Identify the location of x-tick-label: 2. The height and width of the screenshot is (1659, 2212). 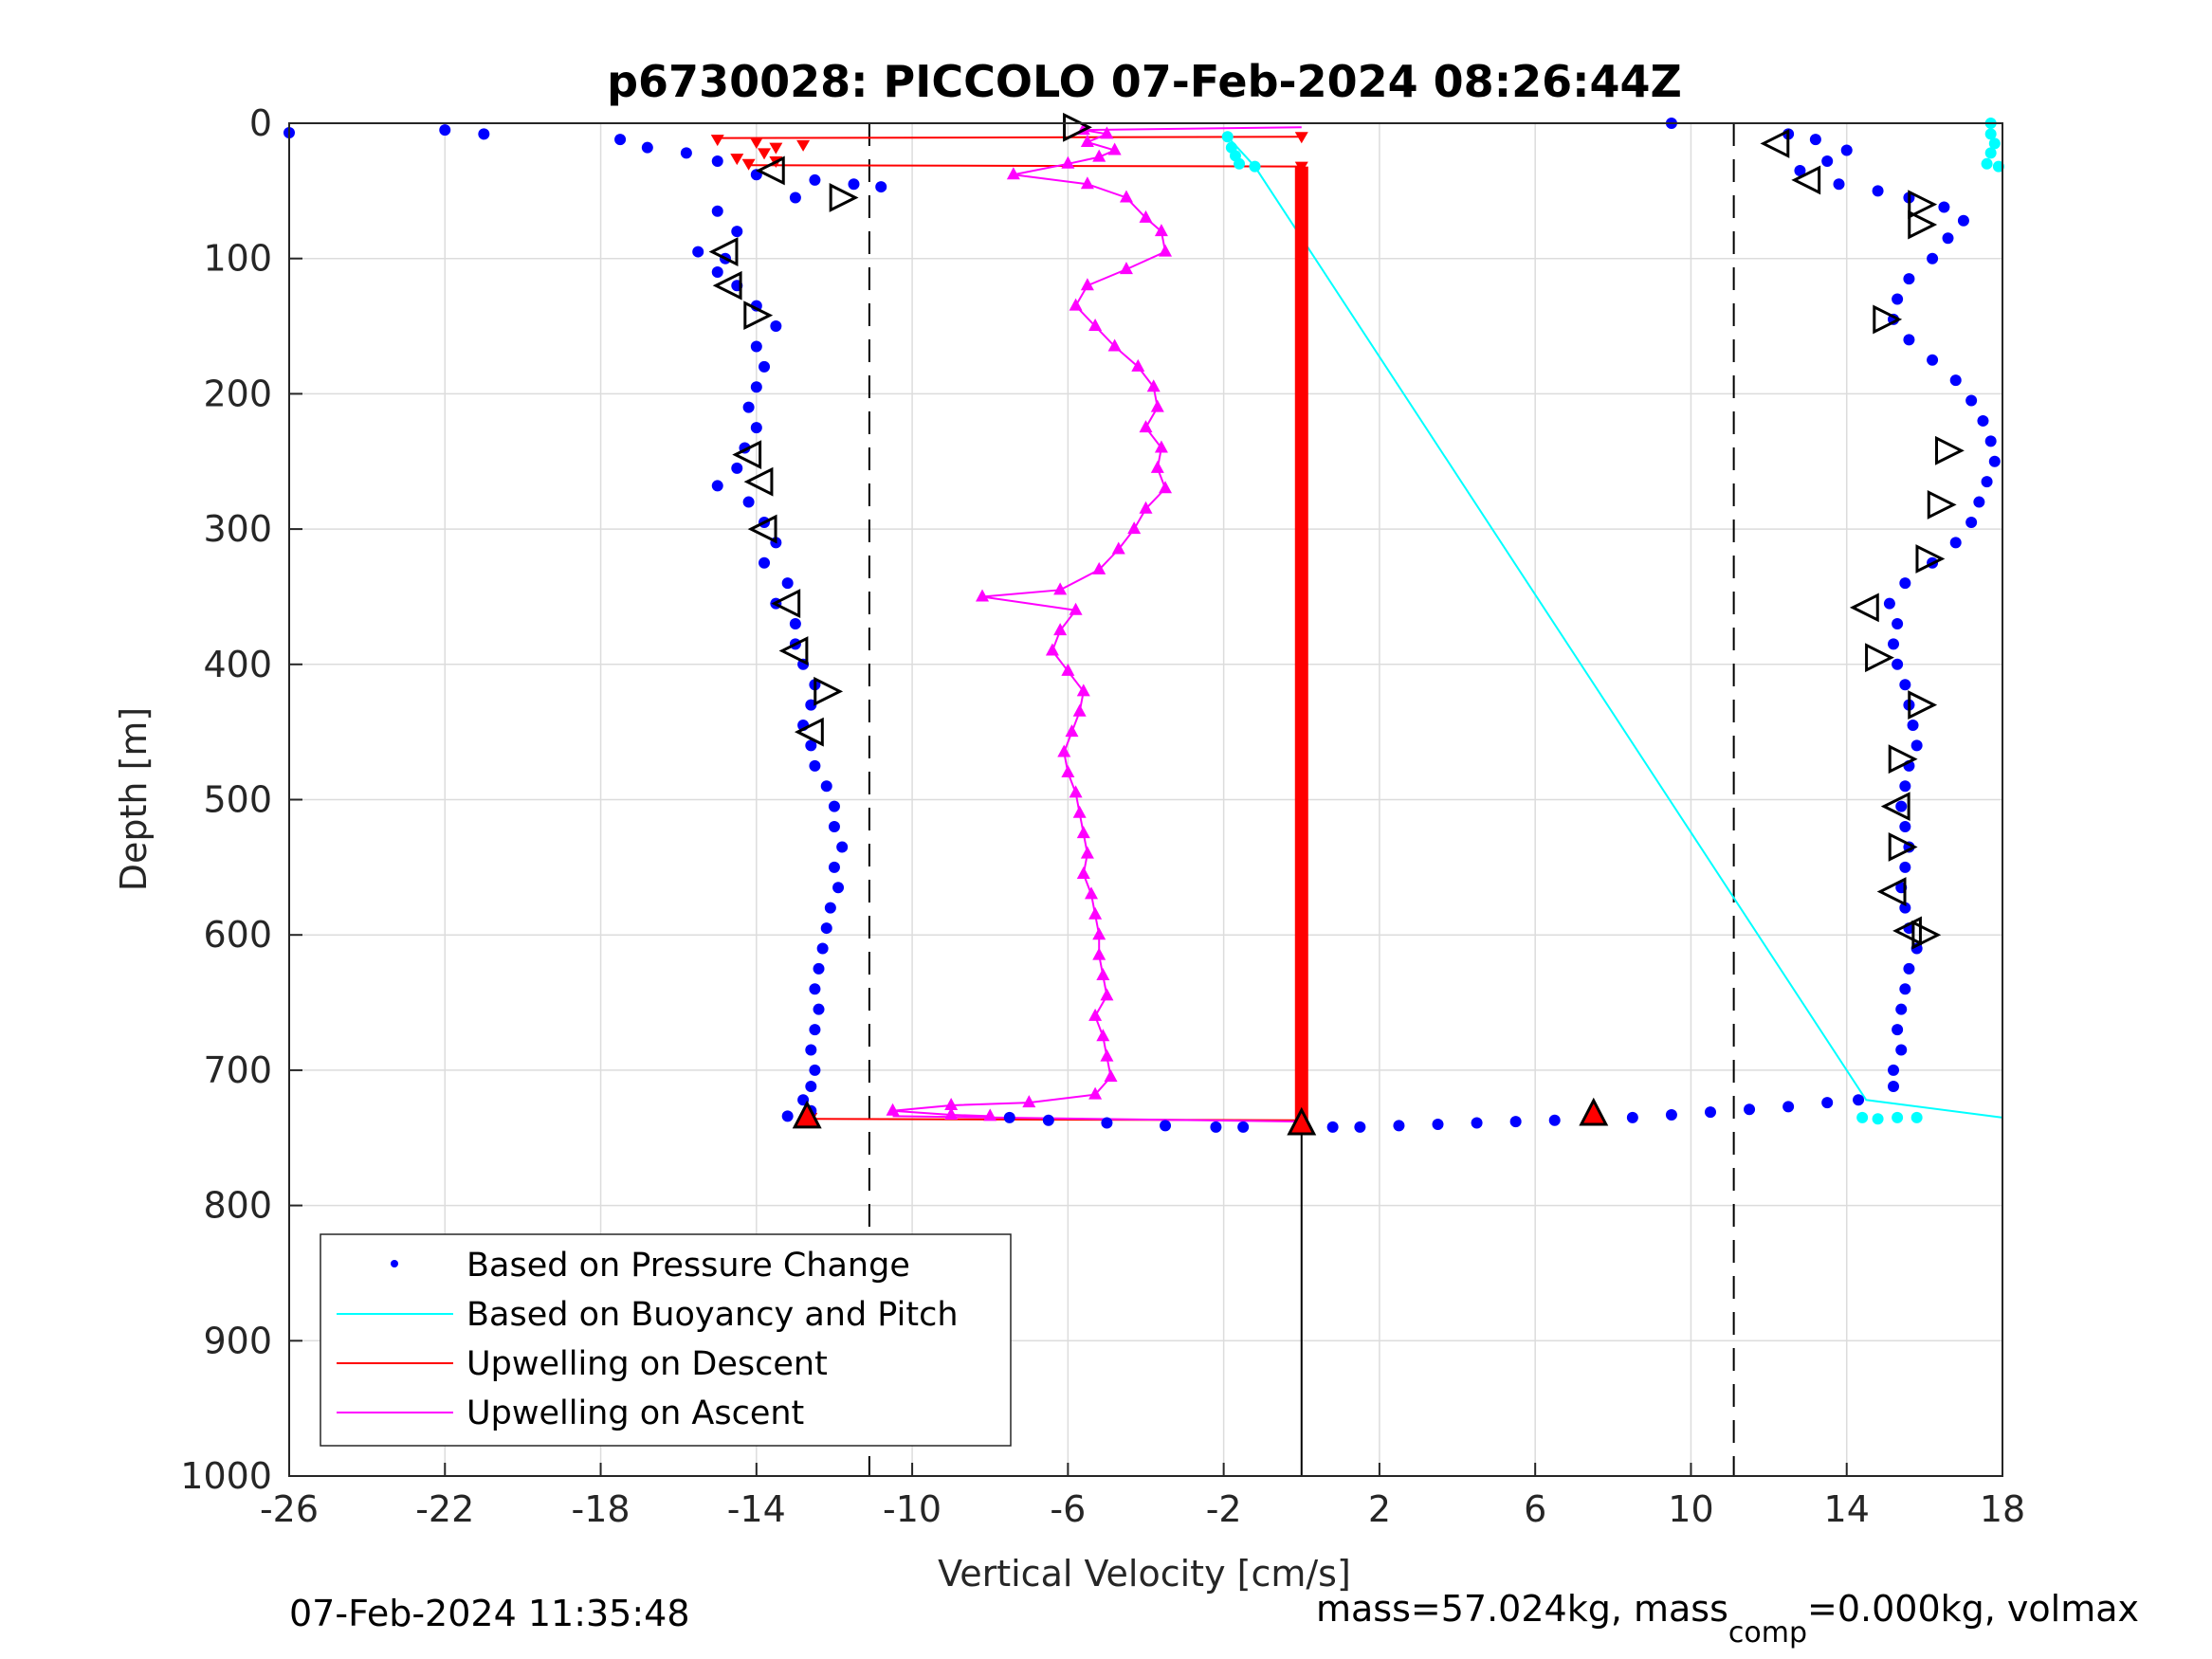
(1379, 1509).